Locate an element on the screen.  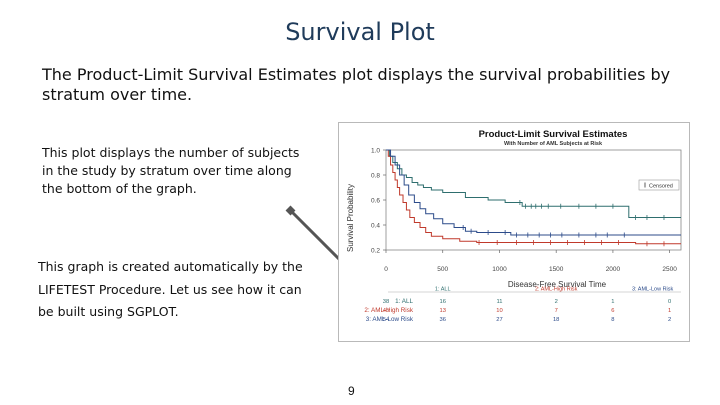
chart-subtitle: With Number of AML Subjects at Risk is located at coordinates (553, 144).